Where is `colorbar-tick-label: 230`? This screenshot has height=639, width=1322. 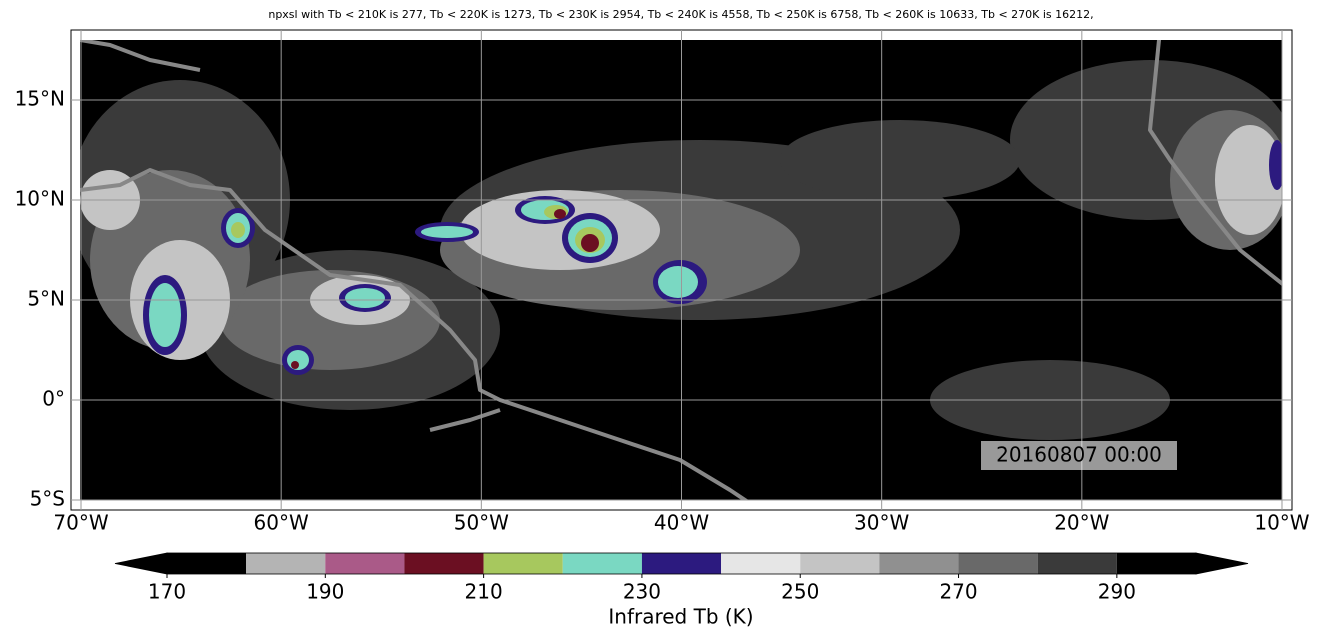 colorbar-tick-label: 230 is located at coordinates (642, 592).